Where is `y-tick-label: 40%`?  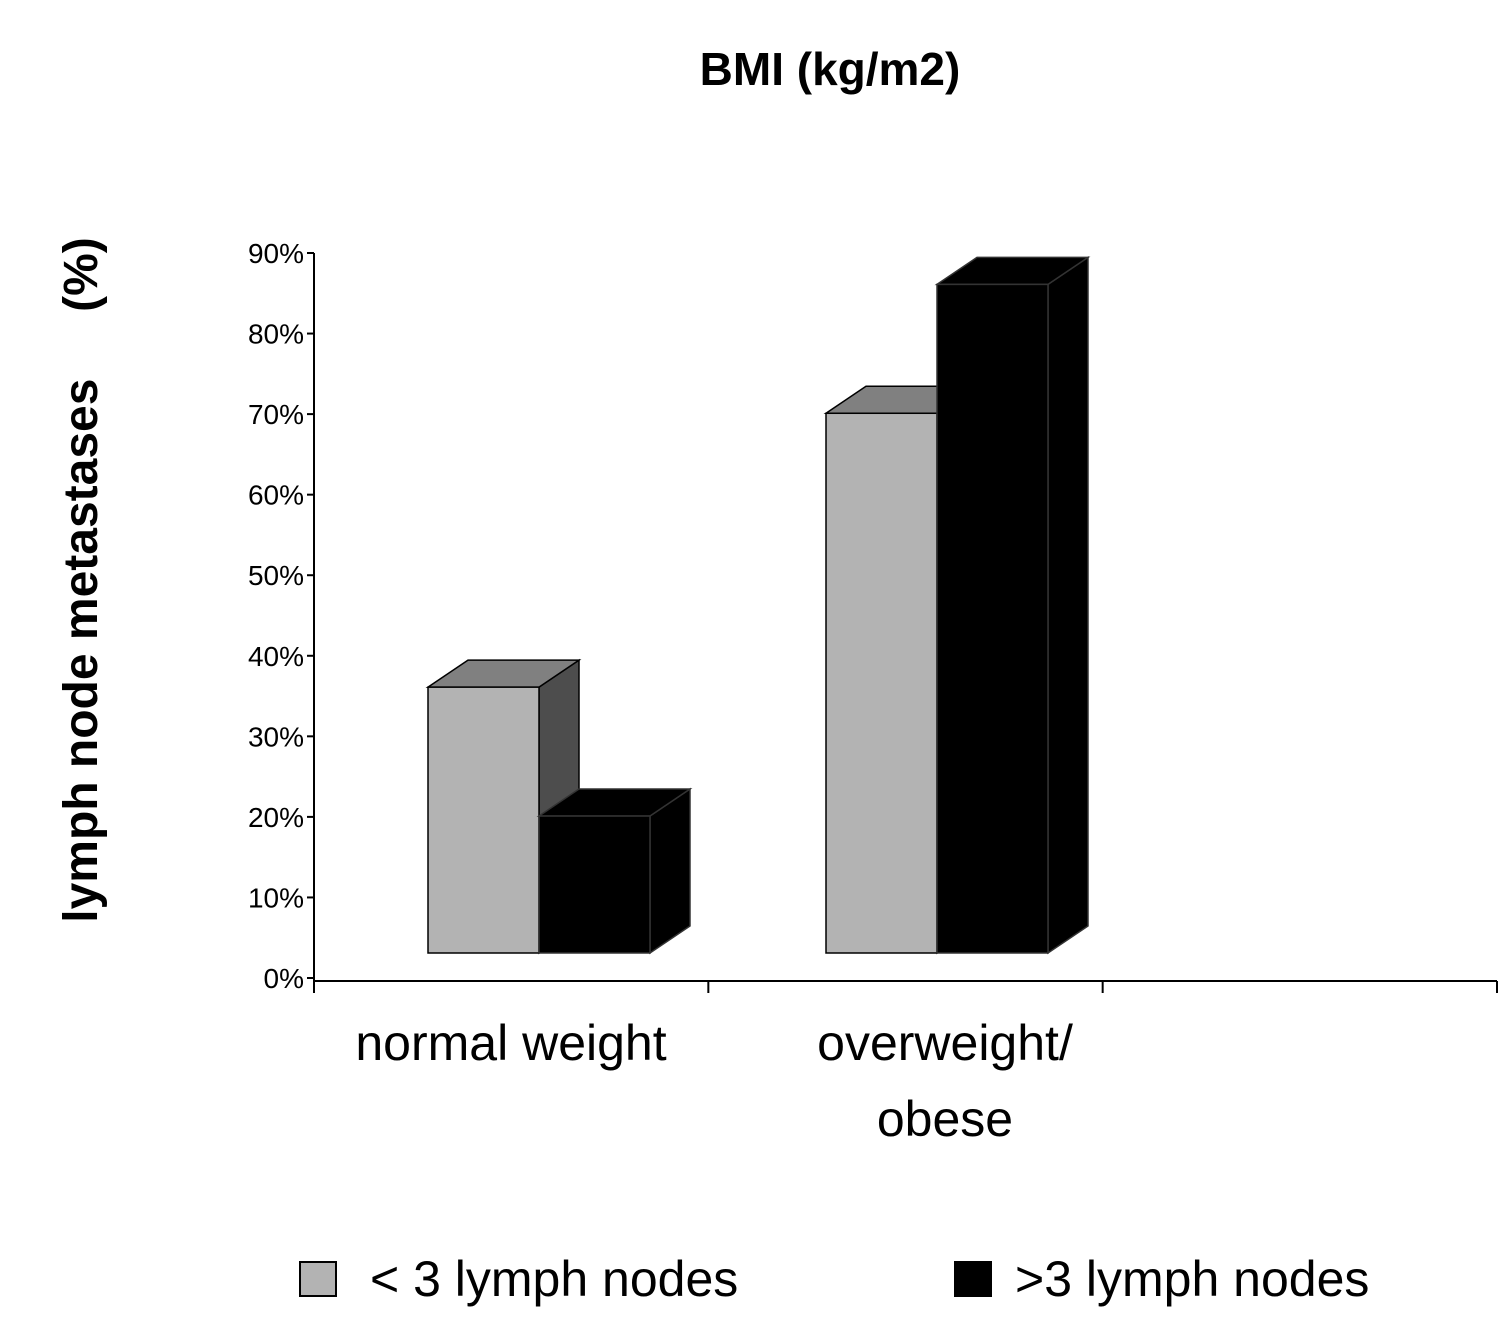 y-tick-label: 40% is located at coordinates (276, 656).